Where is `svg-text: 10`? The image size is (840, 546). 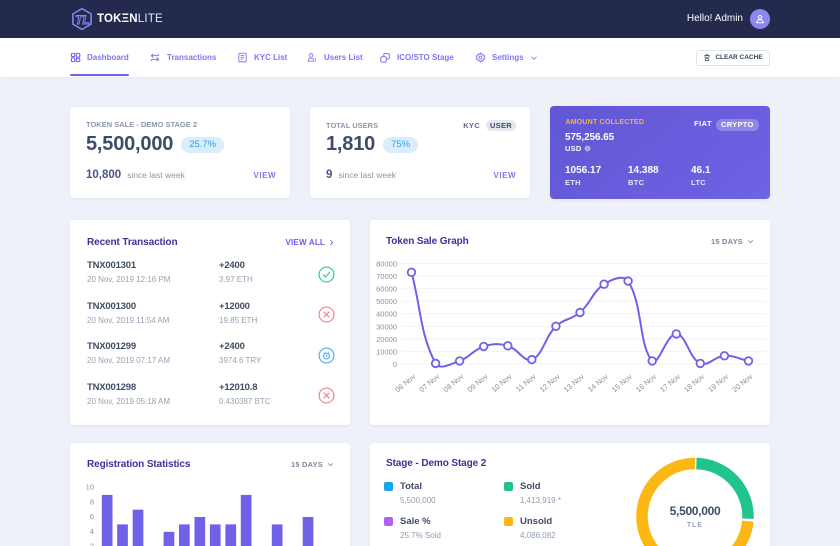
svg-text: 10 is located at coordinates (90, 487).